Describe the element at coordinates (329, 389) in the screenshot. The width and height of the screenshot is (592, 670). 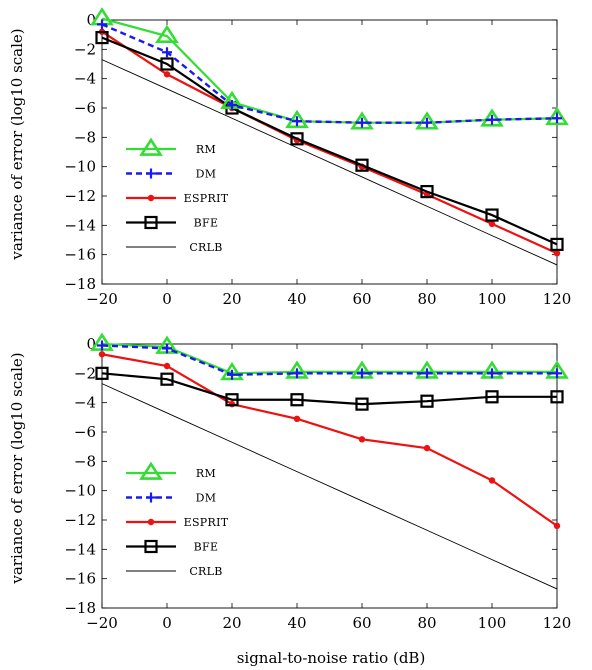
I see `series-line-bfe` at that location.